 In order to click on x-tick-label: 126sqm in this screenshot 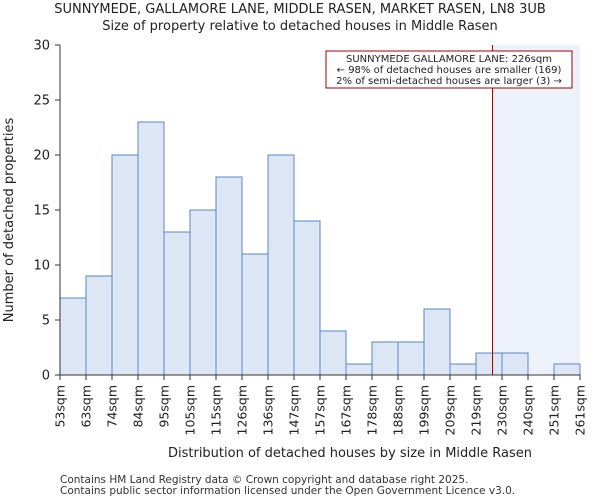, I will do `click(242, 410)`.